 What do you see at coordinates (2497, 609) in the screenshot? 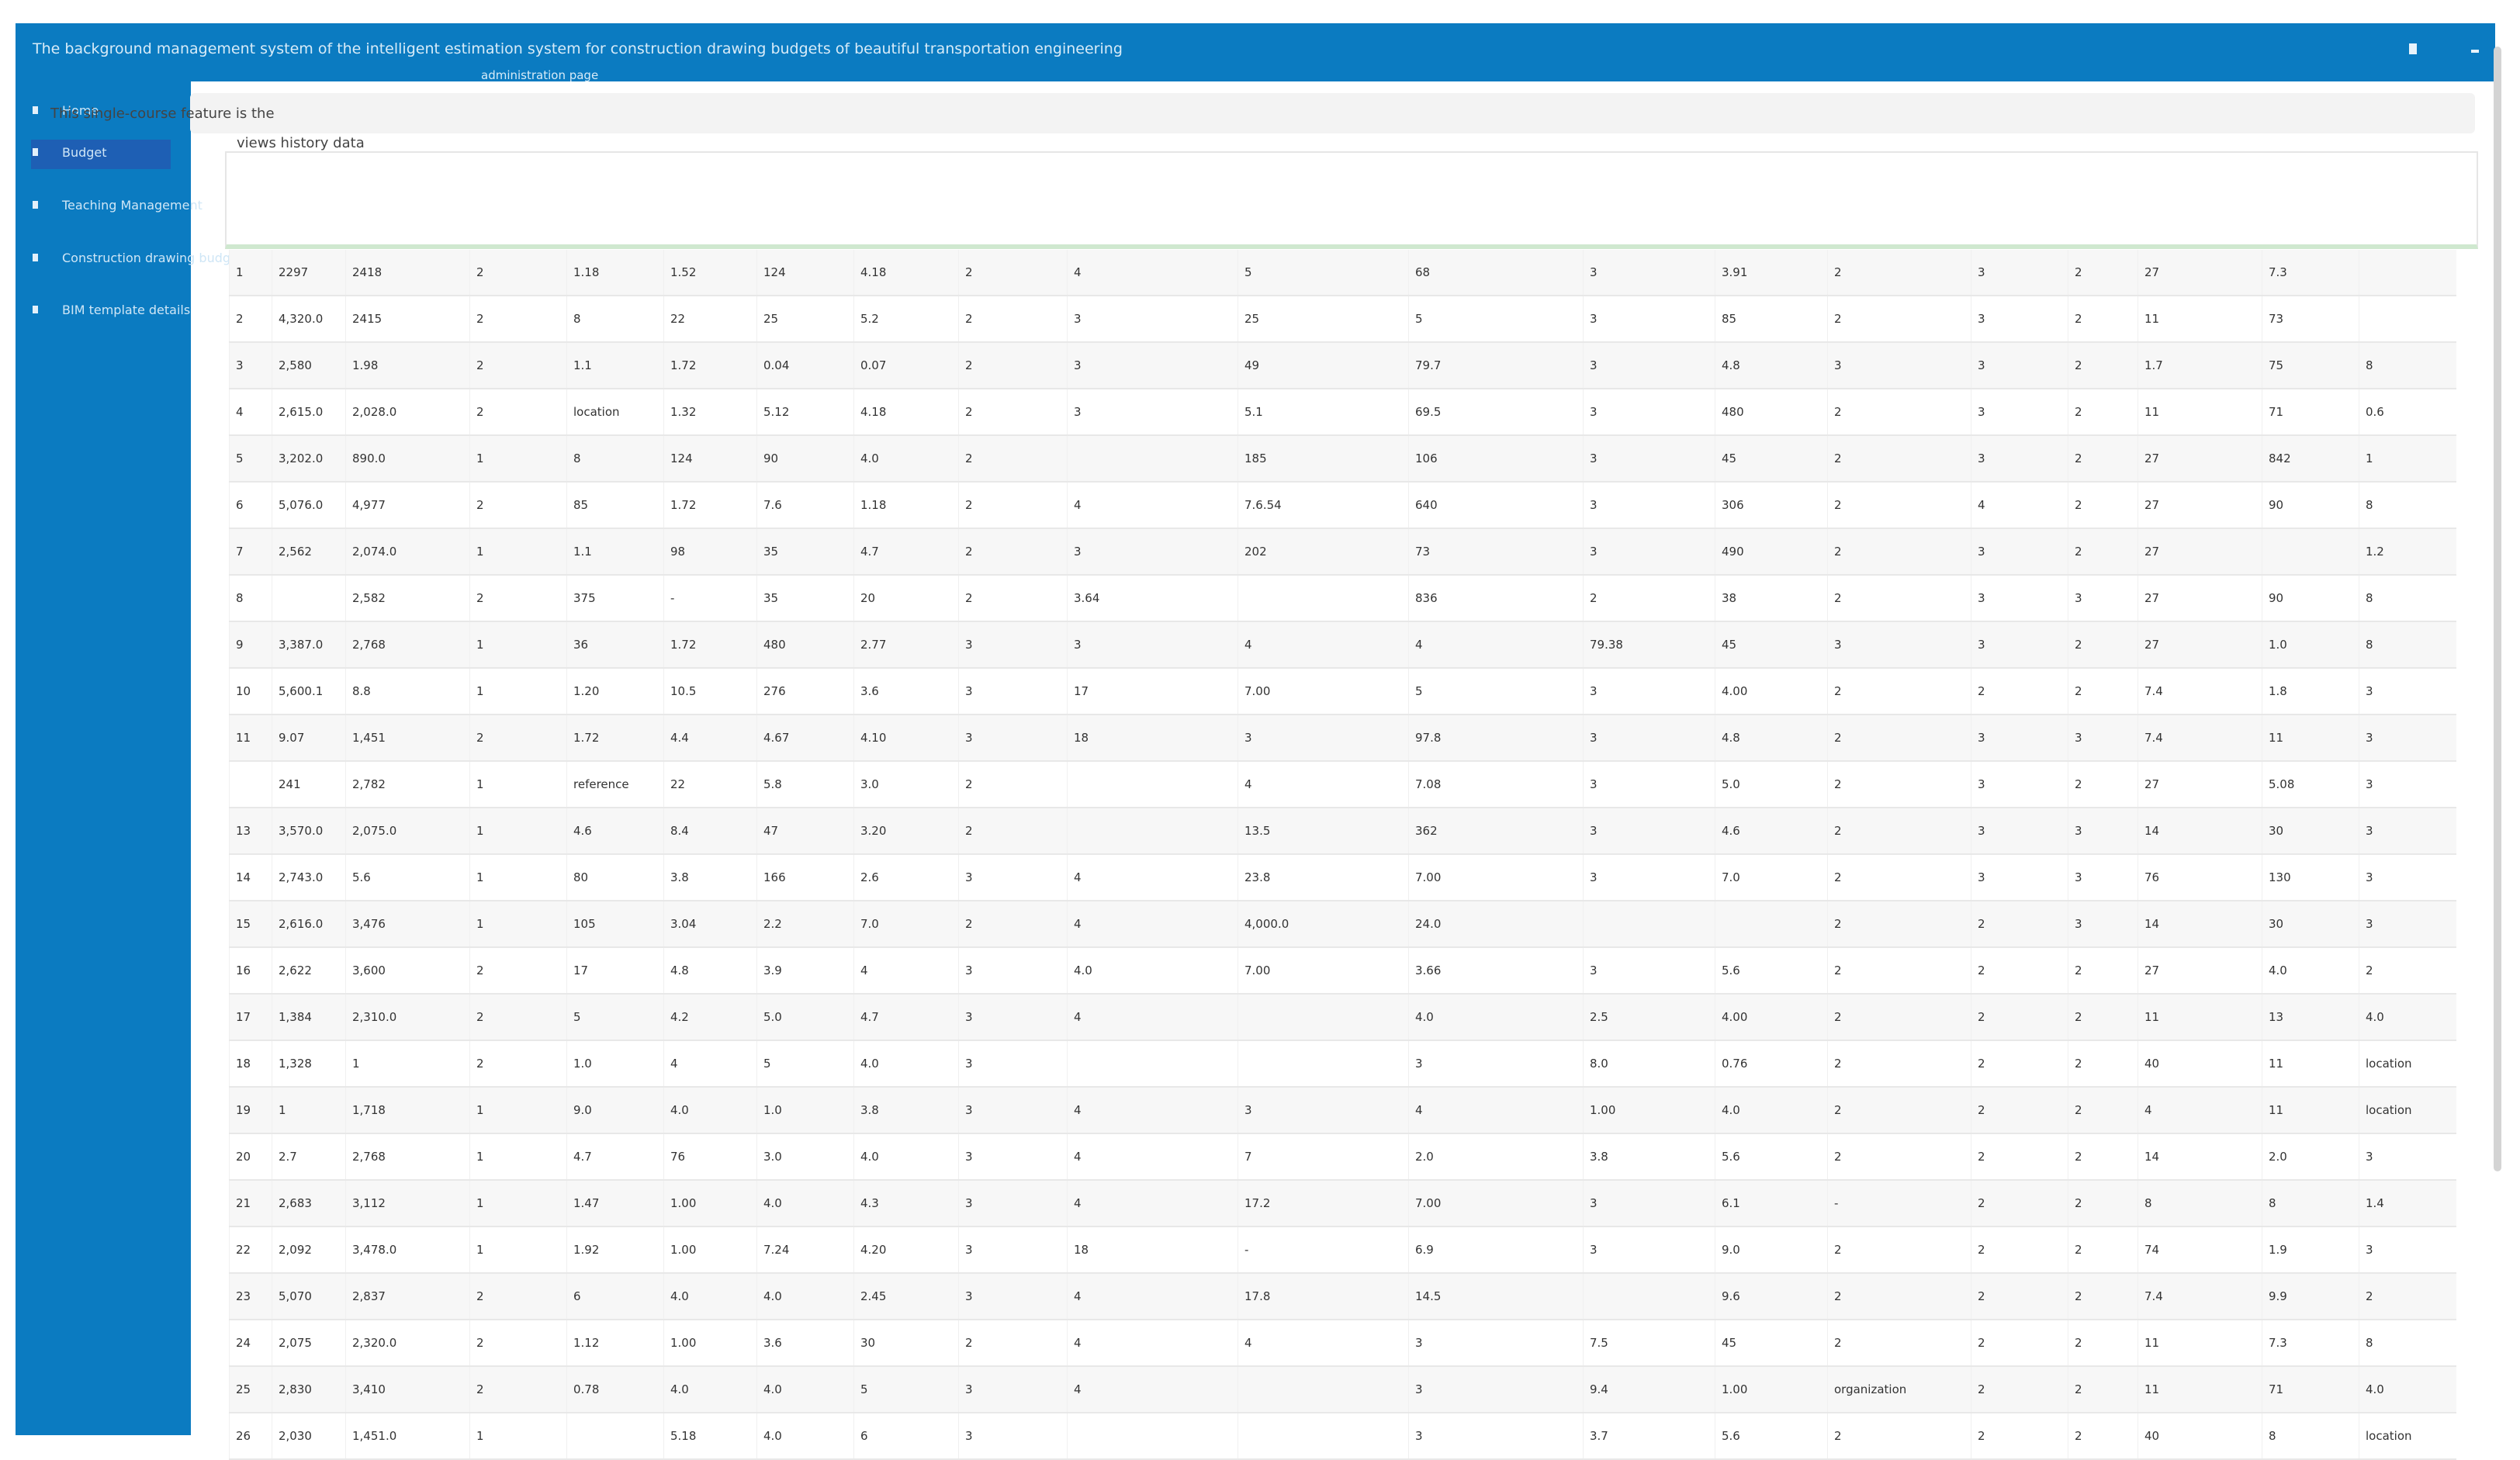
I see `scrollbar` at bounding box center [2497, 609].